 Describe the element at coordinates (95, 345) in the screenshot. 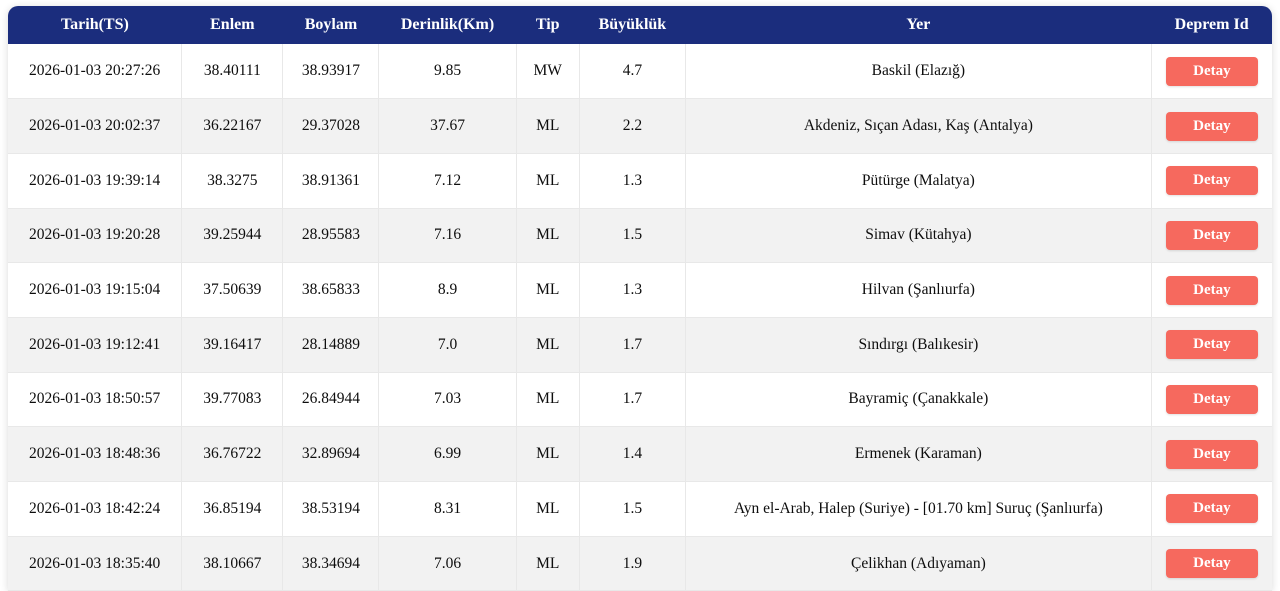

I see `cell-tarih: 2026-01-03 19:12:41` at that location.